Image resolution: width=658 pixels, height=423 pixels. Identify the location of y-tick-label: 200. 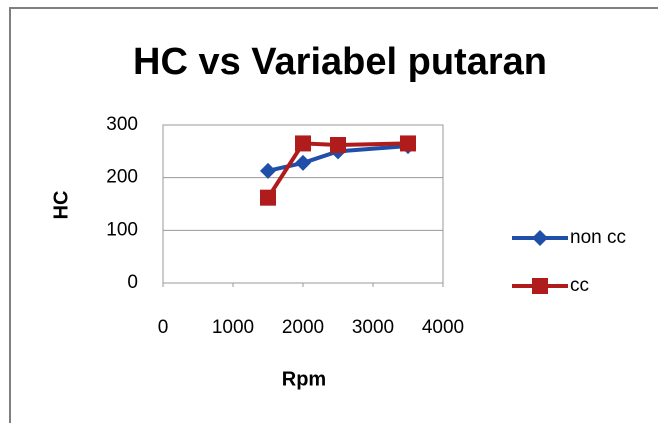
(122, 177).